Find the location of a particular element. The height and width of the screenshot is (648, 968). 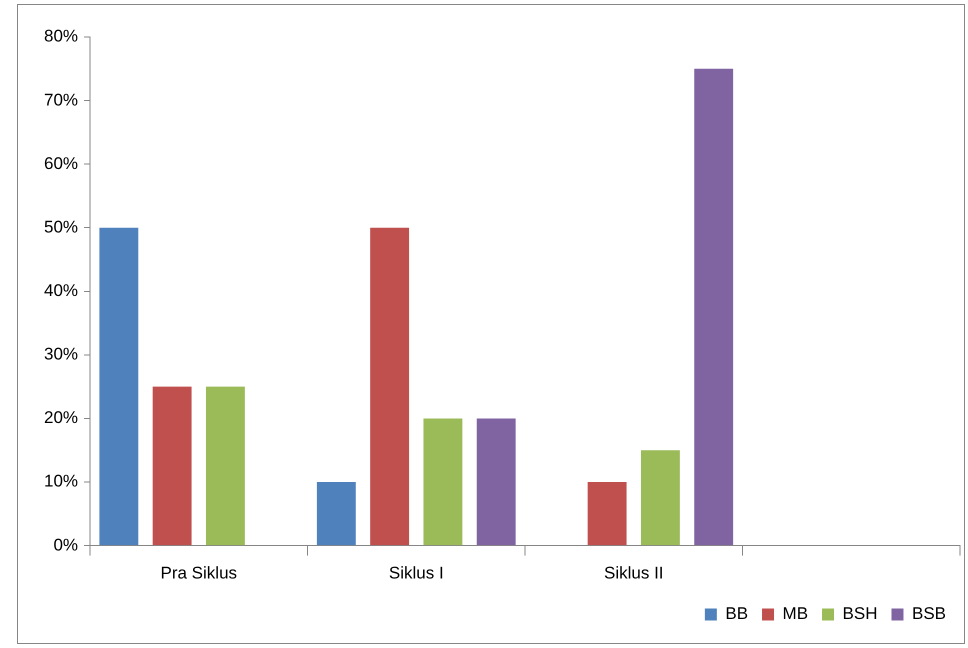

y-tick-label: 60% is located at coordinates (61, 163).